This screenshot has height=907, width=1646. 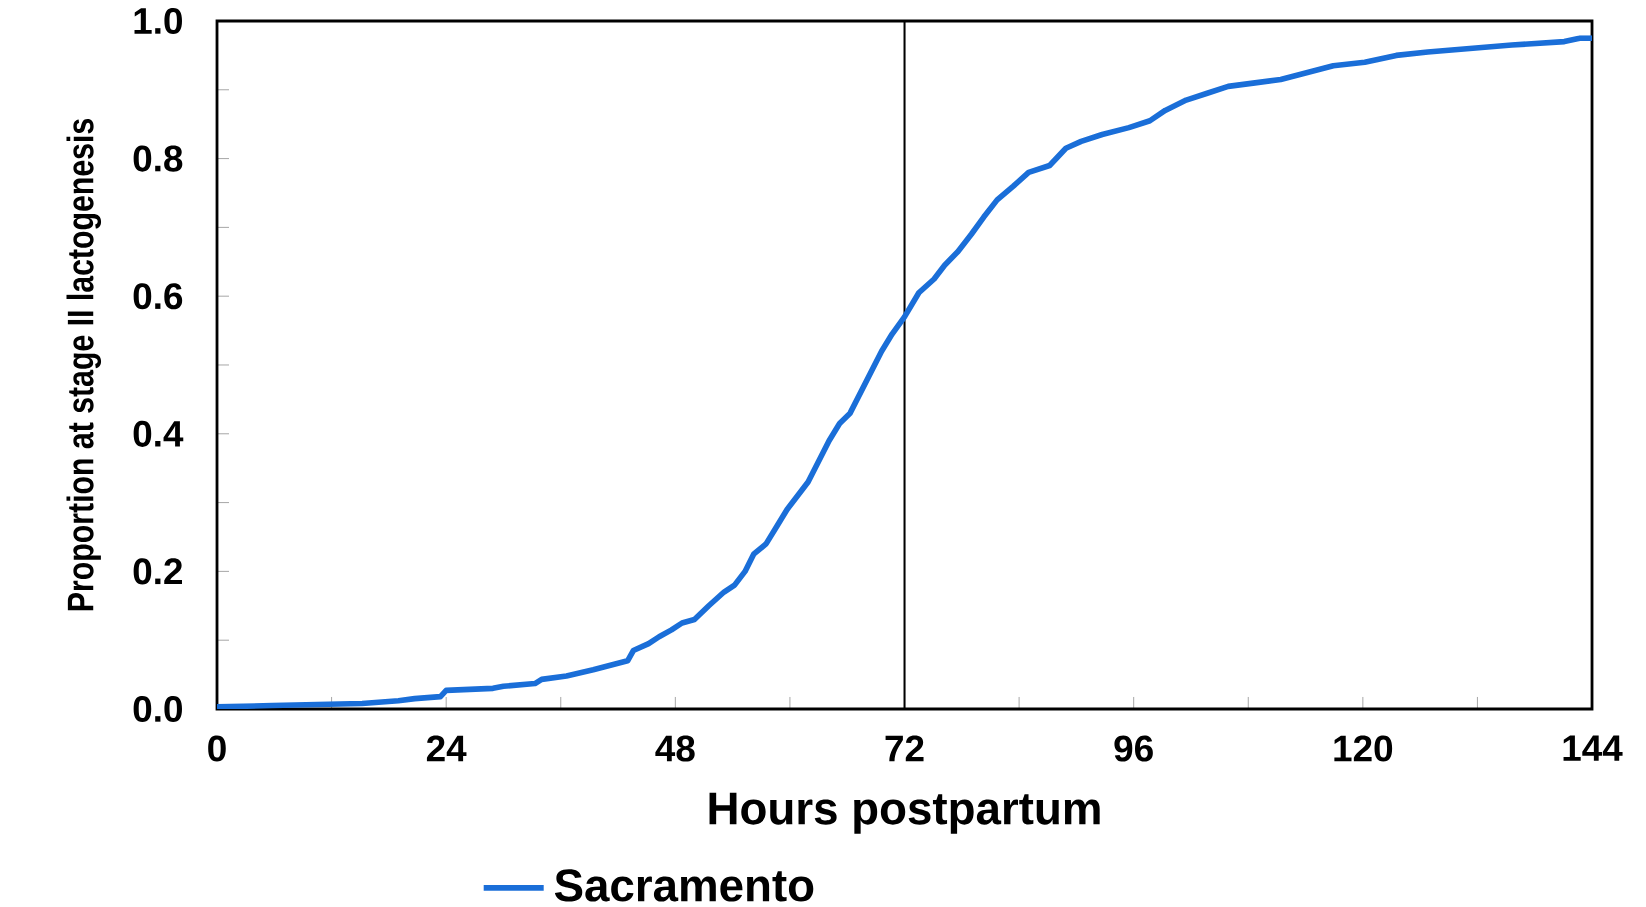 What do you see at coordinates (158, 296) in the screenshot?
I see `y-tick-label: 0.6` at bounding box center [158, 296].